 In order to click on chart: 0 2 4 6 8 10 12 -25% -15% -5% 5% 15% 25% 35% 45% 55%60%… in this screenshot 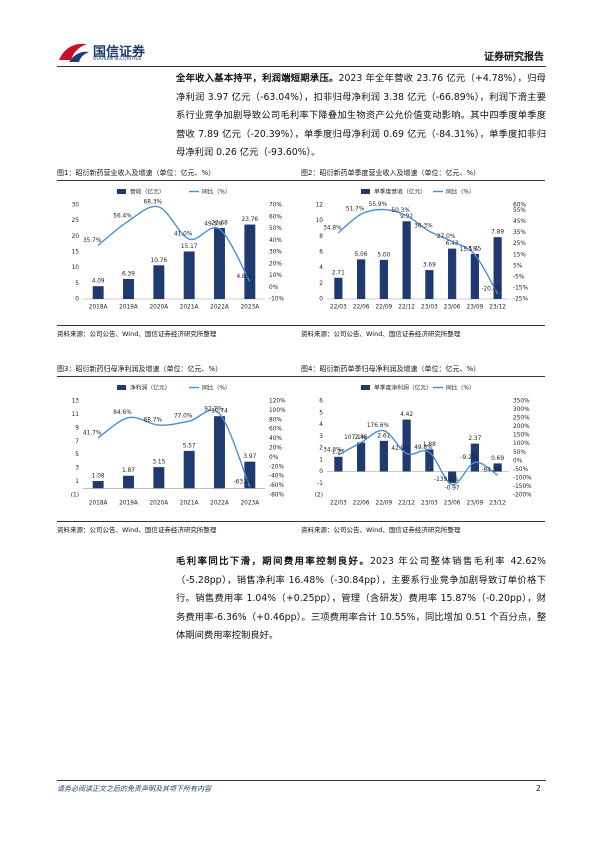, I will do `click(422, 249)`.